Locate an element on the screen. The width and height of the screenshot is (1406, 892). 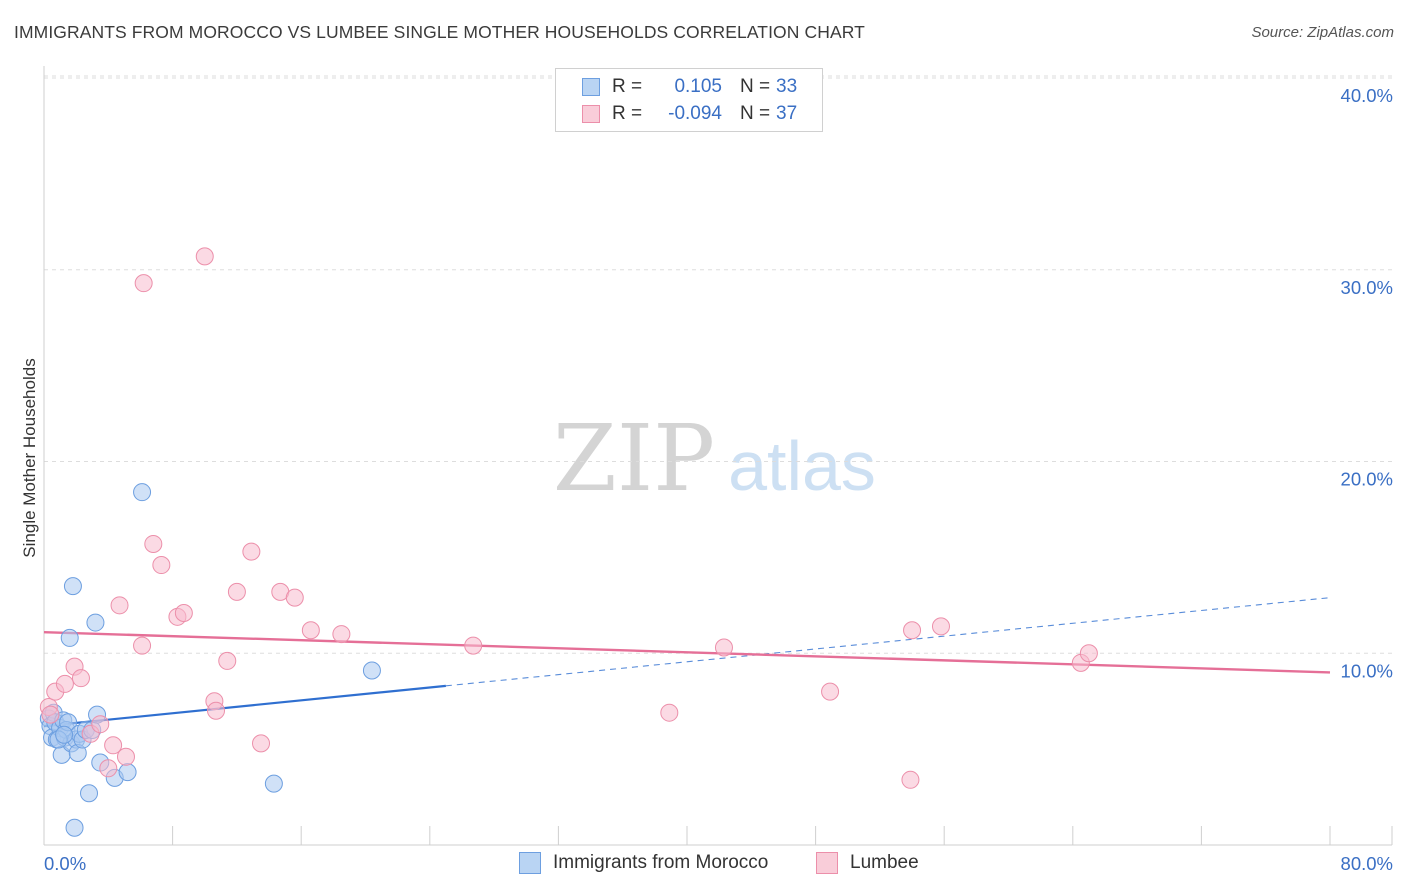
series-swatch-pink is located at coordinates (827, 863).